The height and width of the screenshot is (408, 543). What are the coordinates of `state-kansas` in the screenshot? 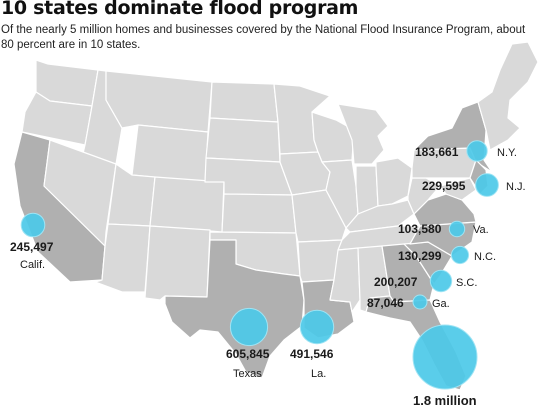 It's located at (259, 213).